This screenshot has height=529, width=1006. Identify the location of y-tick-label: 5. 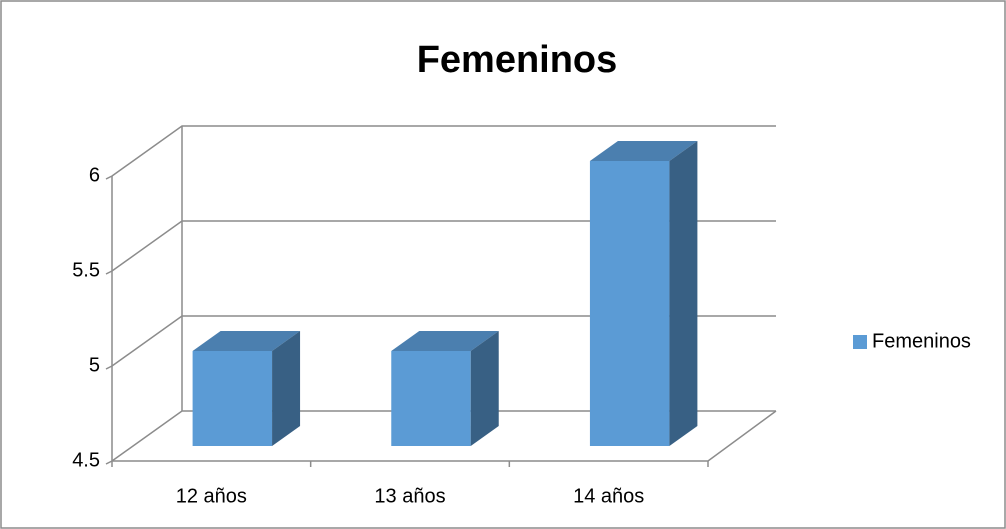
(94, 365).